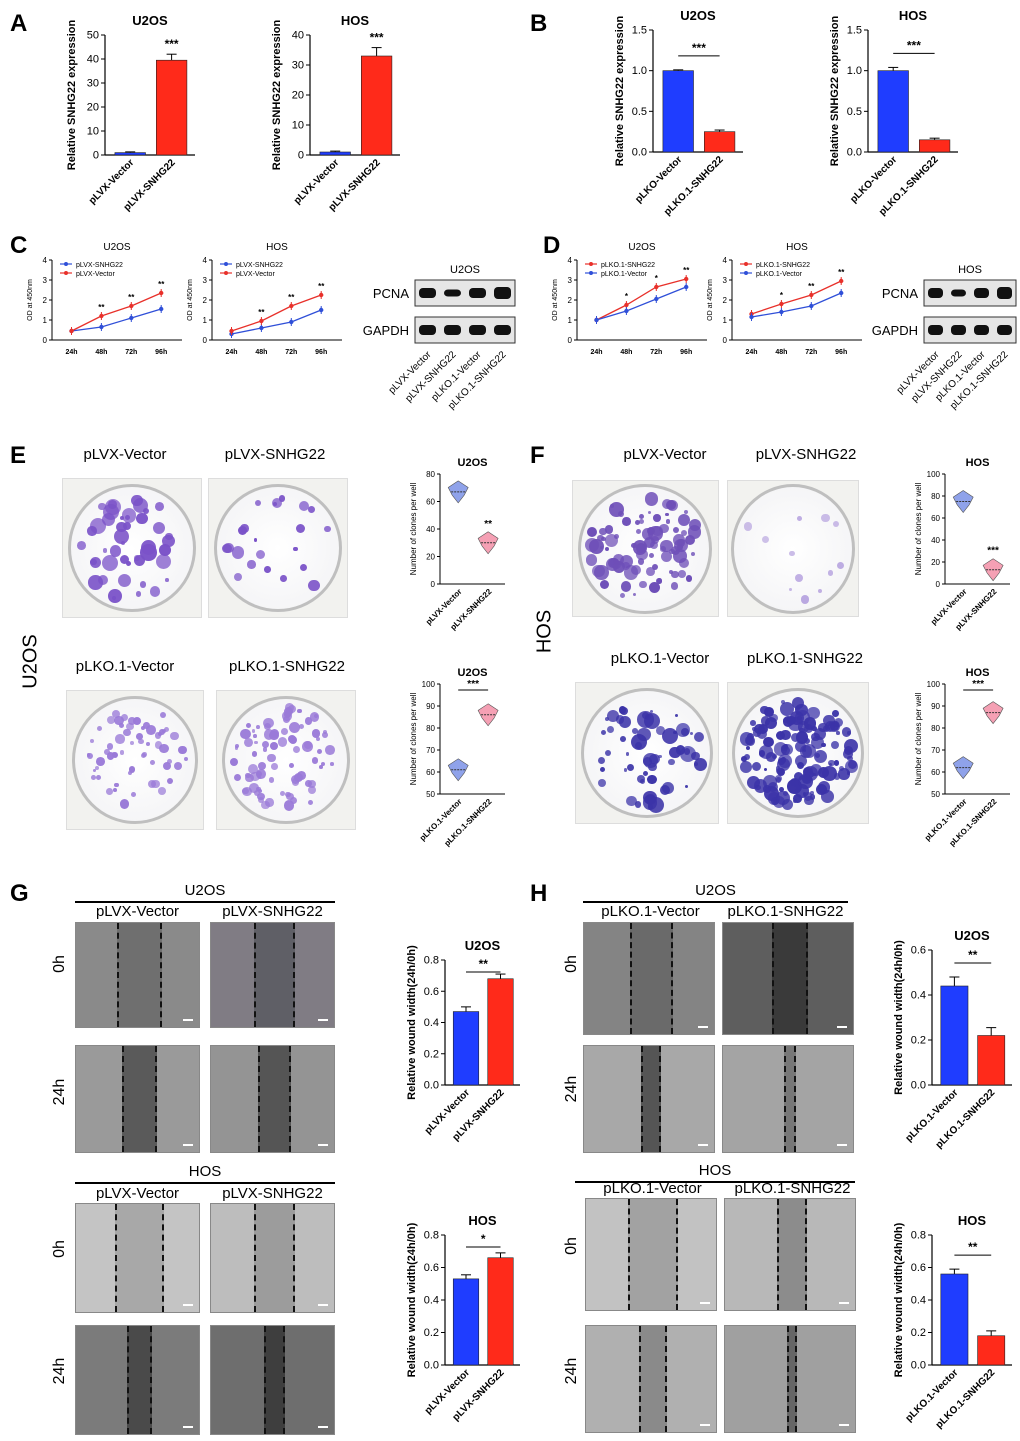  Describe the element at coordinates (854, 71) in the screenshot. I see `y-tick-label: 1.0` at that location.